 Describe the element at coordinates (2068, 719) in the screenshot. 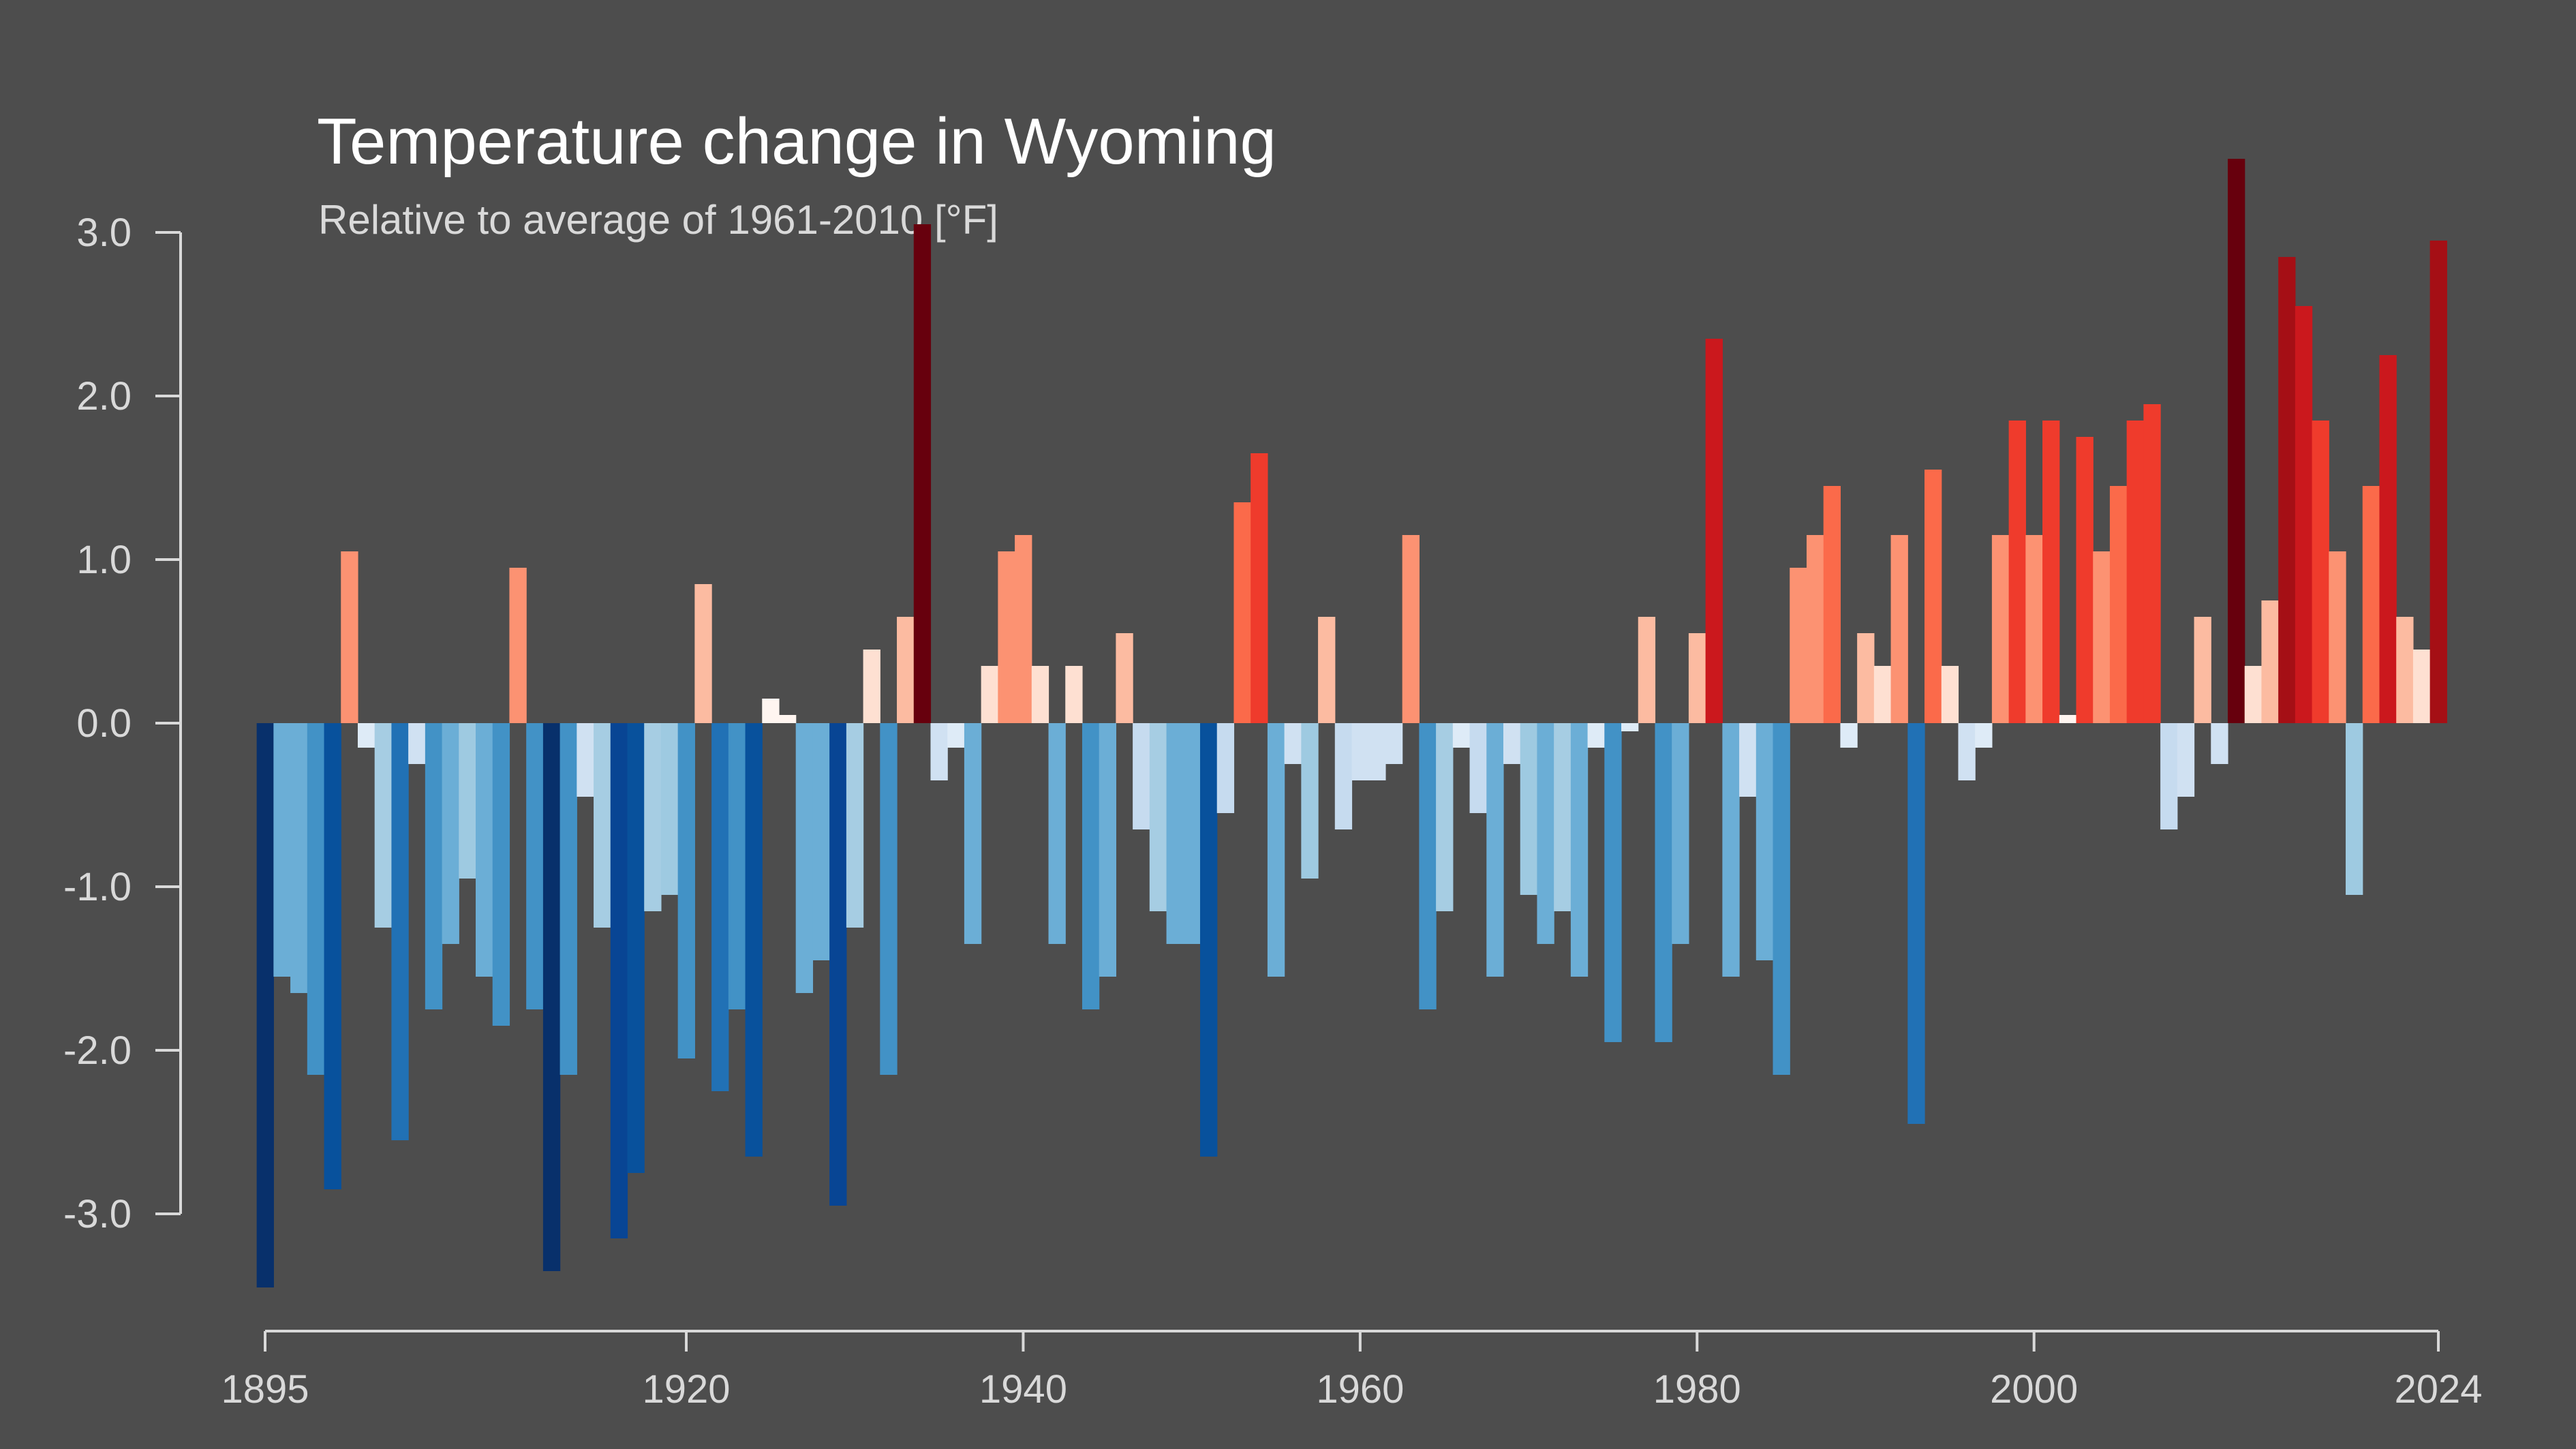

I see `bar-2002` at that location.